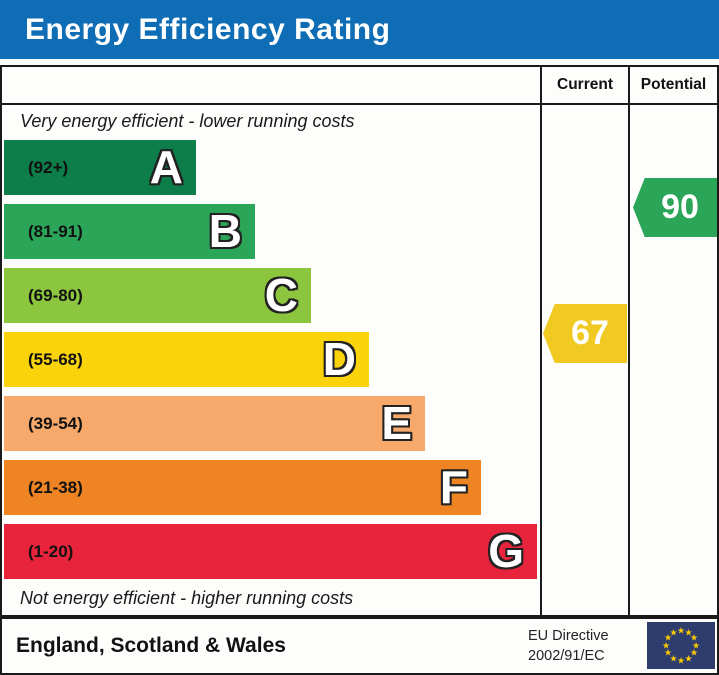 This screenshot has width=719, height=675. What do you see at coordinates (566, 656) in the screenshot?
I see `eu-directive-line2: 2002/91/EC` at bounding box center [566, 656].